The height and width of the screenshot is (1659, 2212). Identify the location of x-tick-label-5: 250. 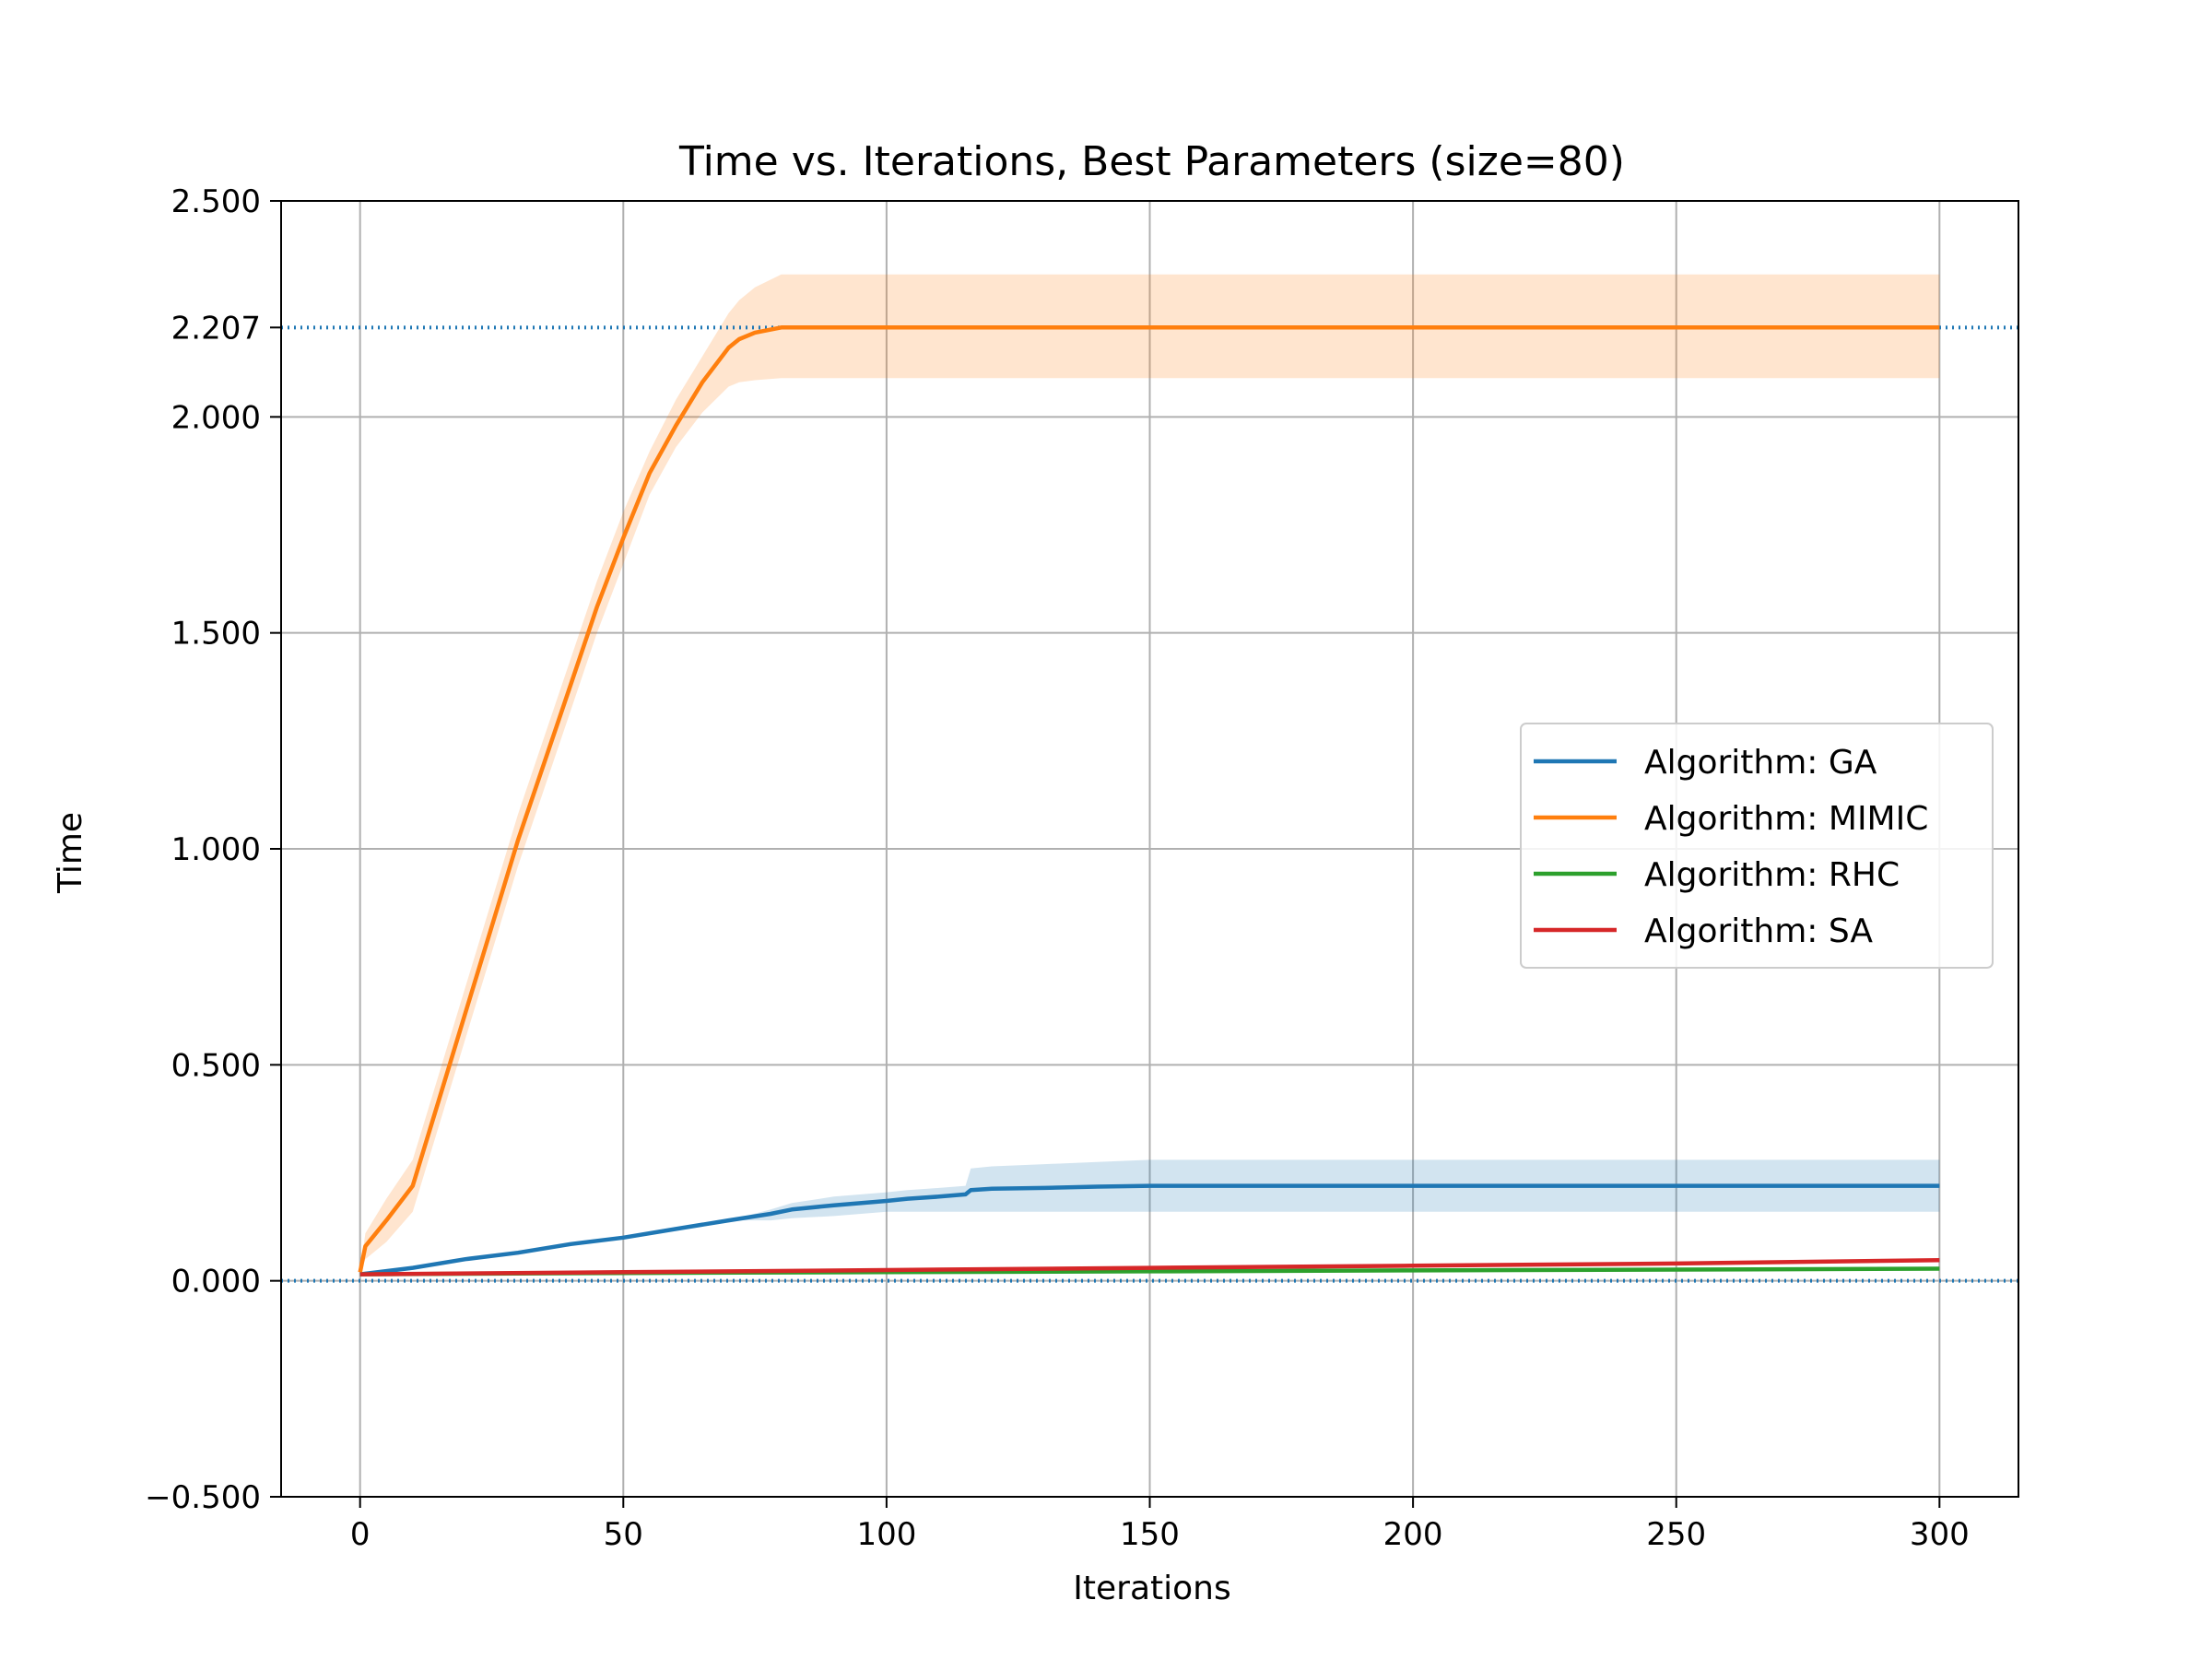
(1676, 1534).